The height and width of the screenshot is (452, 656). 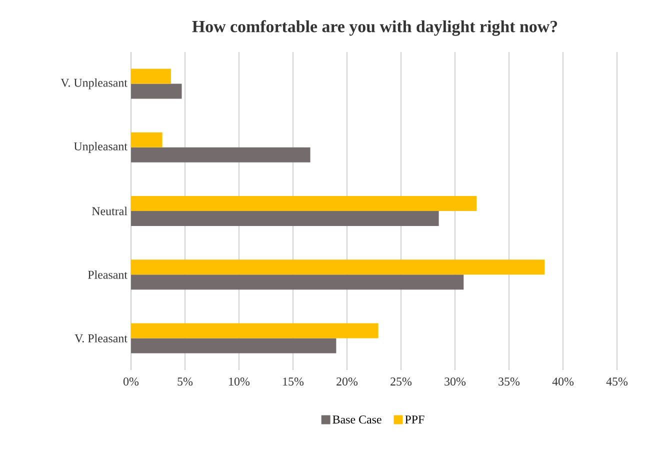 I want to click on x-tick-label: 35%, so click(x=509, y=382).